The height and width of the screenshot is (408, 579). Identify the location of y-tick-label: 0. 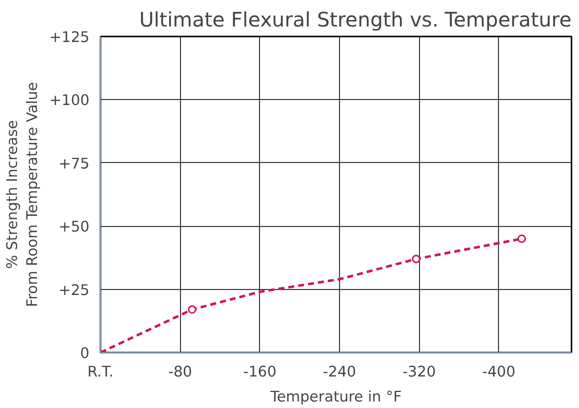
(85, 353).